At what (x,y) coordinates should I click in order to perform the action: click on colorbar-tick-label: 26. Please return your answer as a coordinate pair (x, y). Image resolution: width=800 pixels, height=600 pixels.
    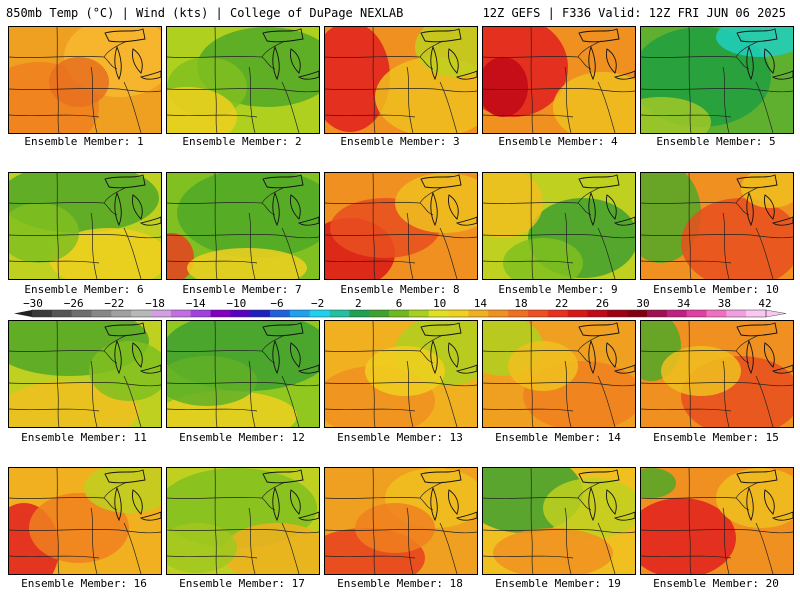
    Looking at the image, I should click on (602, 303).